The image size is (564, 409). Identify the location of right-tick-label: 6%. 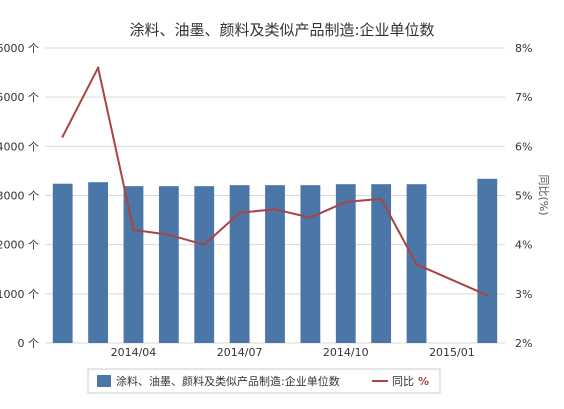
(523, 146).